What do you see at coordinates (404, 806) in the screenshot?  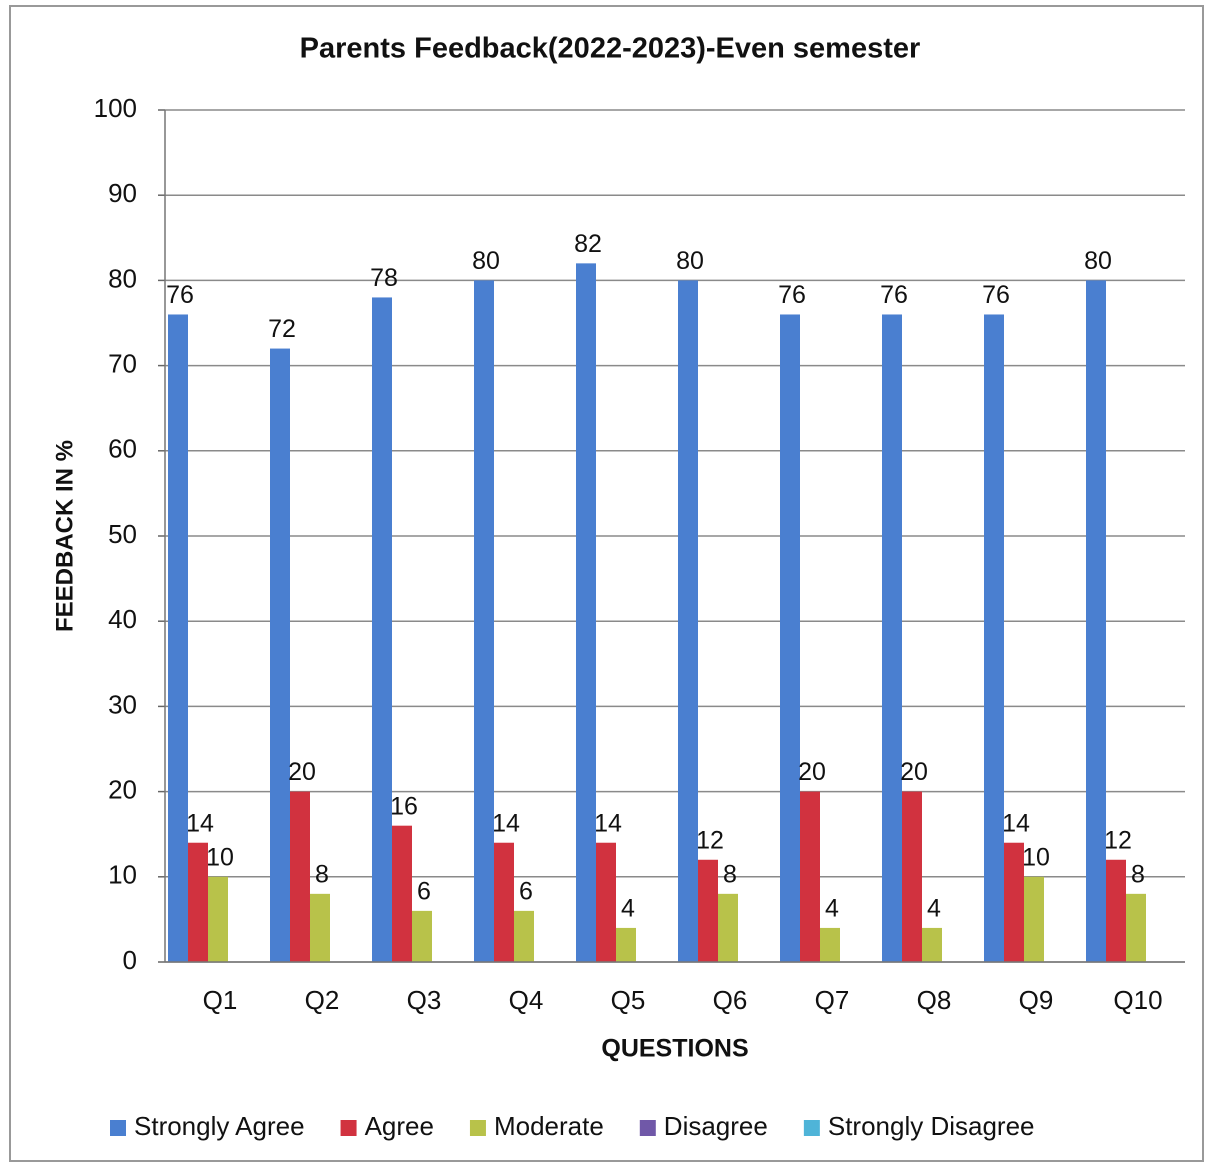 I see `data-label: 16` at bounding box center [404, 806].